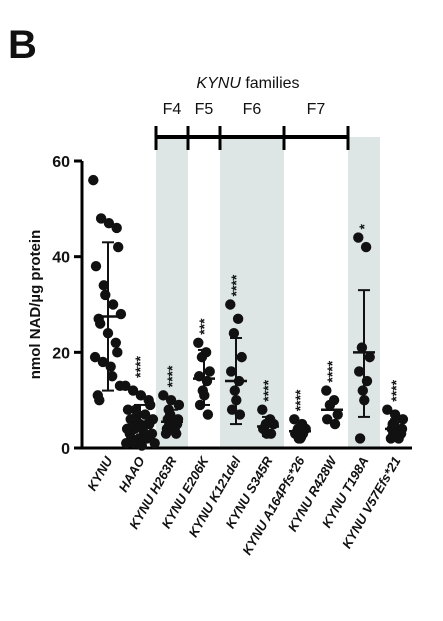  I want to click on group-3: ***, so click(204, 369).